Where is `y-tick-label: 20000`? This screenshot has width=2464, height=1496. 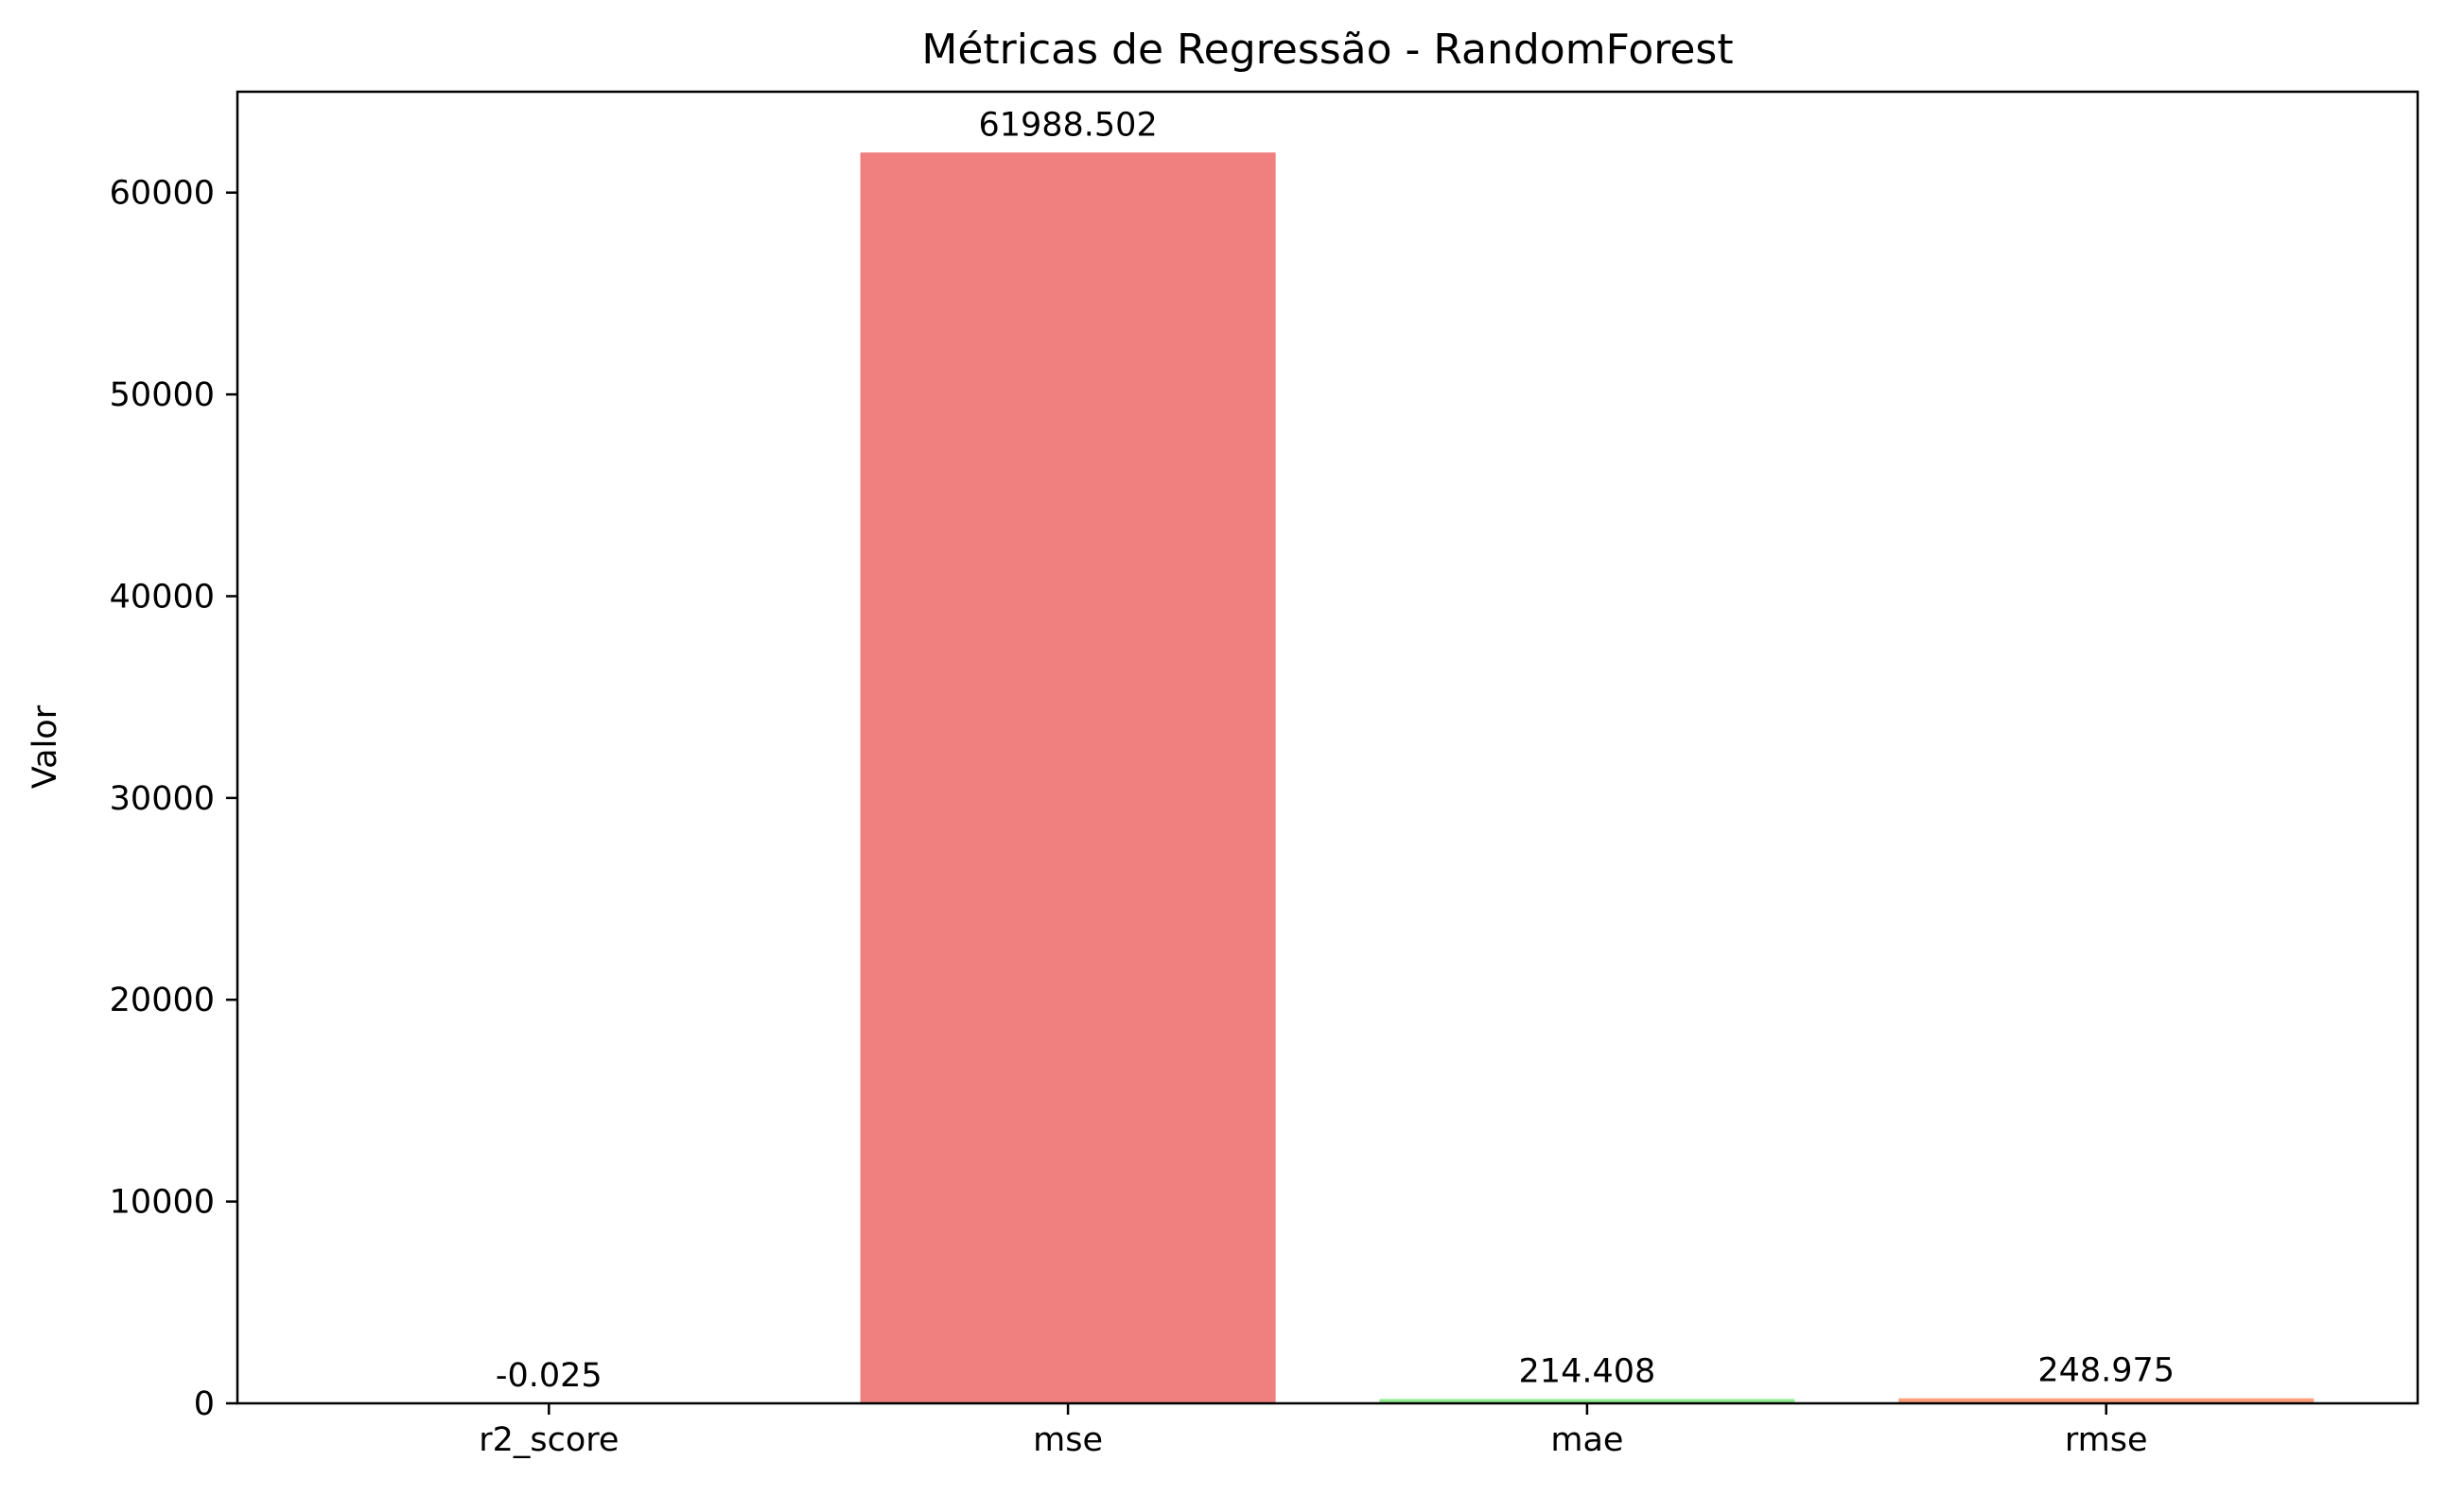
y-tick-label: 20000 is located at coordinates (162, 1000).